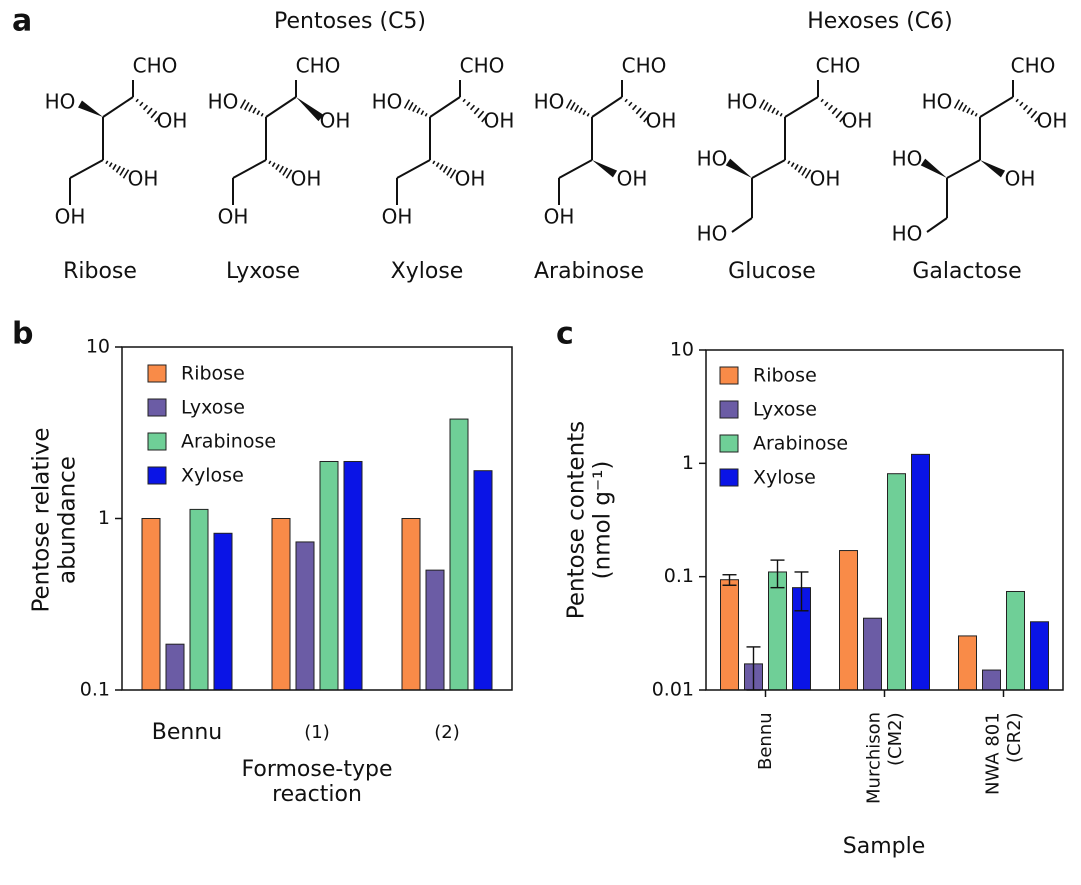 The image size is (1081, 885). Describe the element at coordinates (565, 334) in the screenshot. I see `panel-label: c` at that location.